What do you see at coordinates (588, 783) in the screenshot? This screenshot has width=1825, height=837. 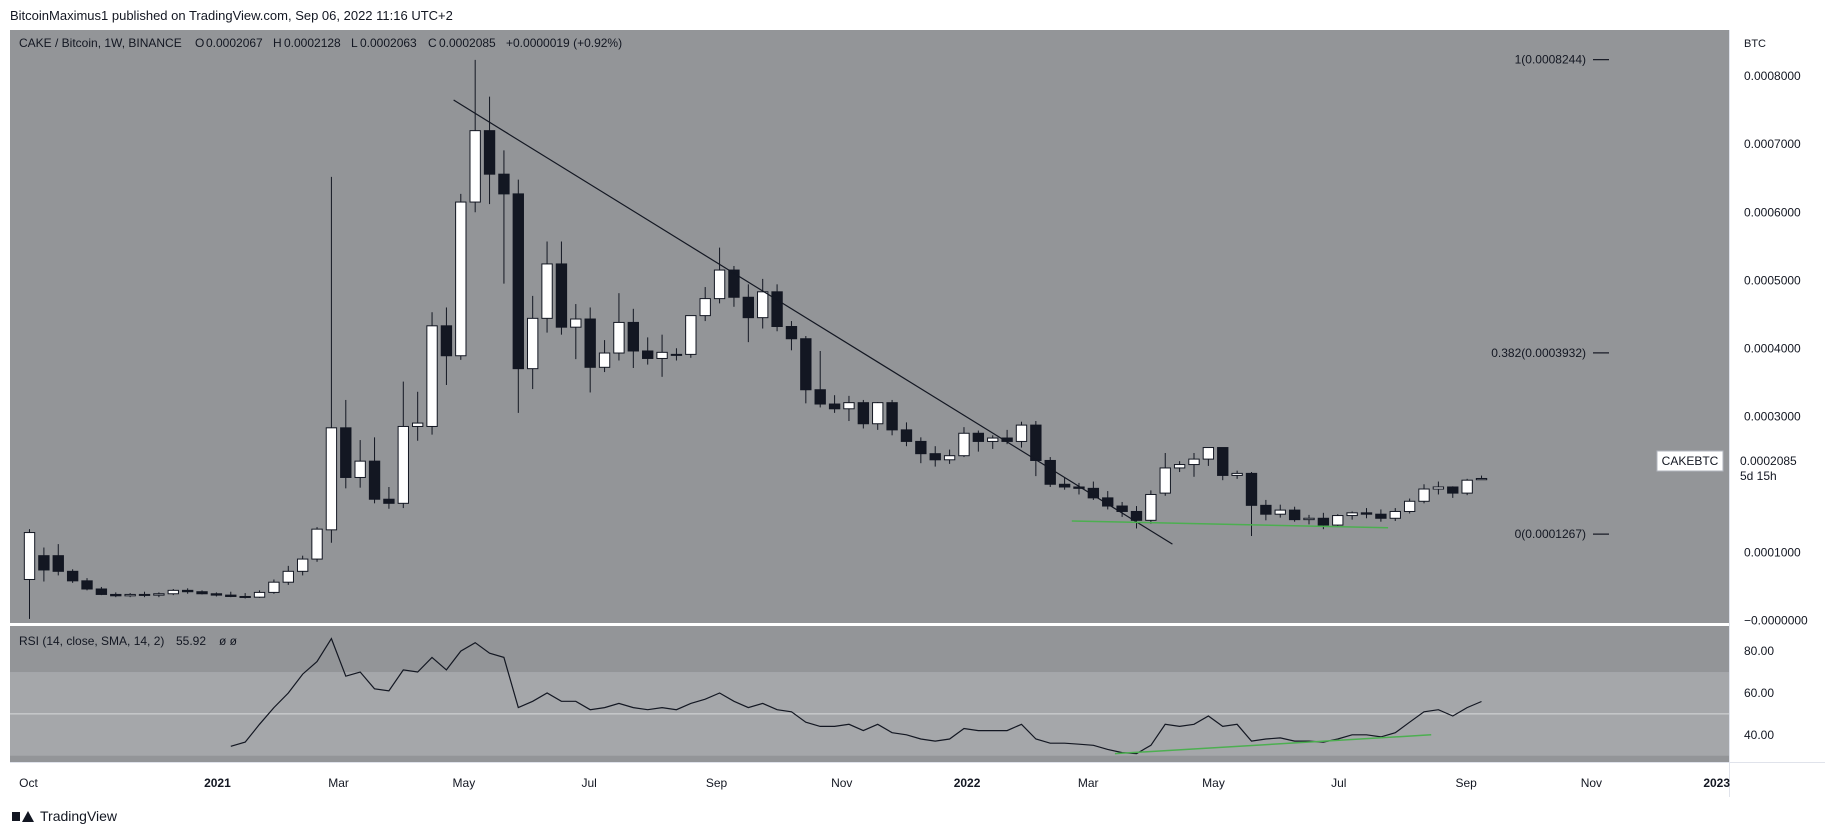 I see `time-tick-label: Jul` at bounding box center [588, 783].